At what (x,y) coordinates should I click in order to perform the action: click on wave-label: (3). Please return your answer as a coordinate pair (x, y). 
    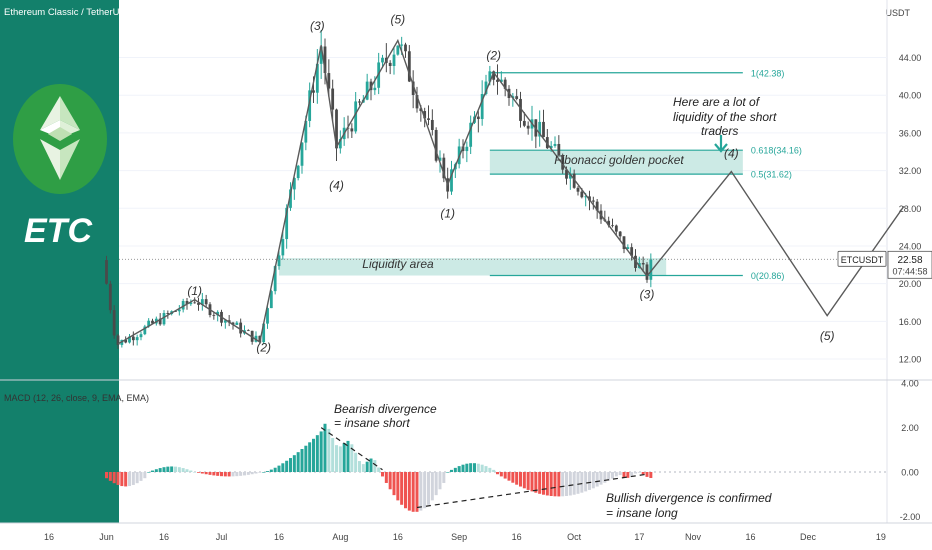
    Looking at the image, I should click on (647, 295).